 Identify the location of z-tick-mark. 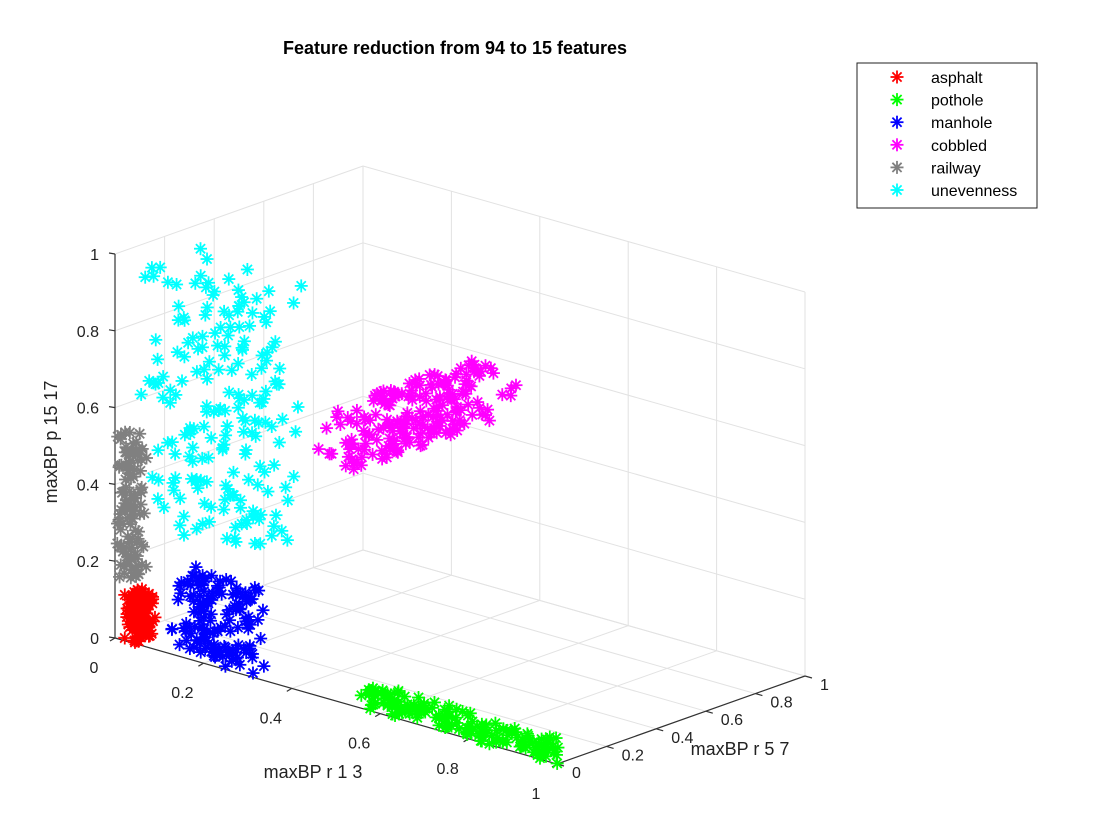
(112, 407).